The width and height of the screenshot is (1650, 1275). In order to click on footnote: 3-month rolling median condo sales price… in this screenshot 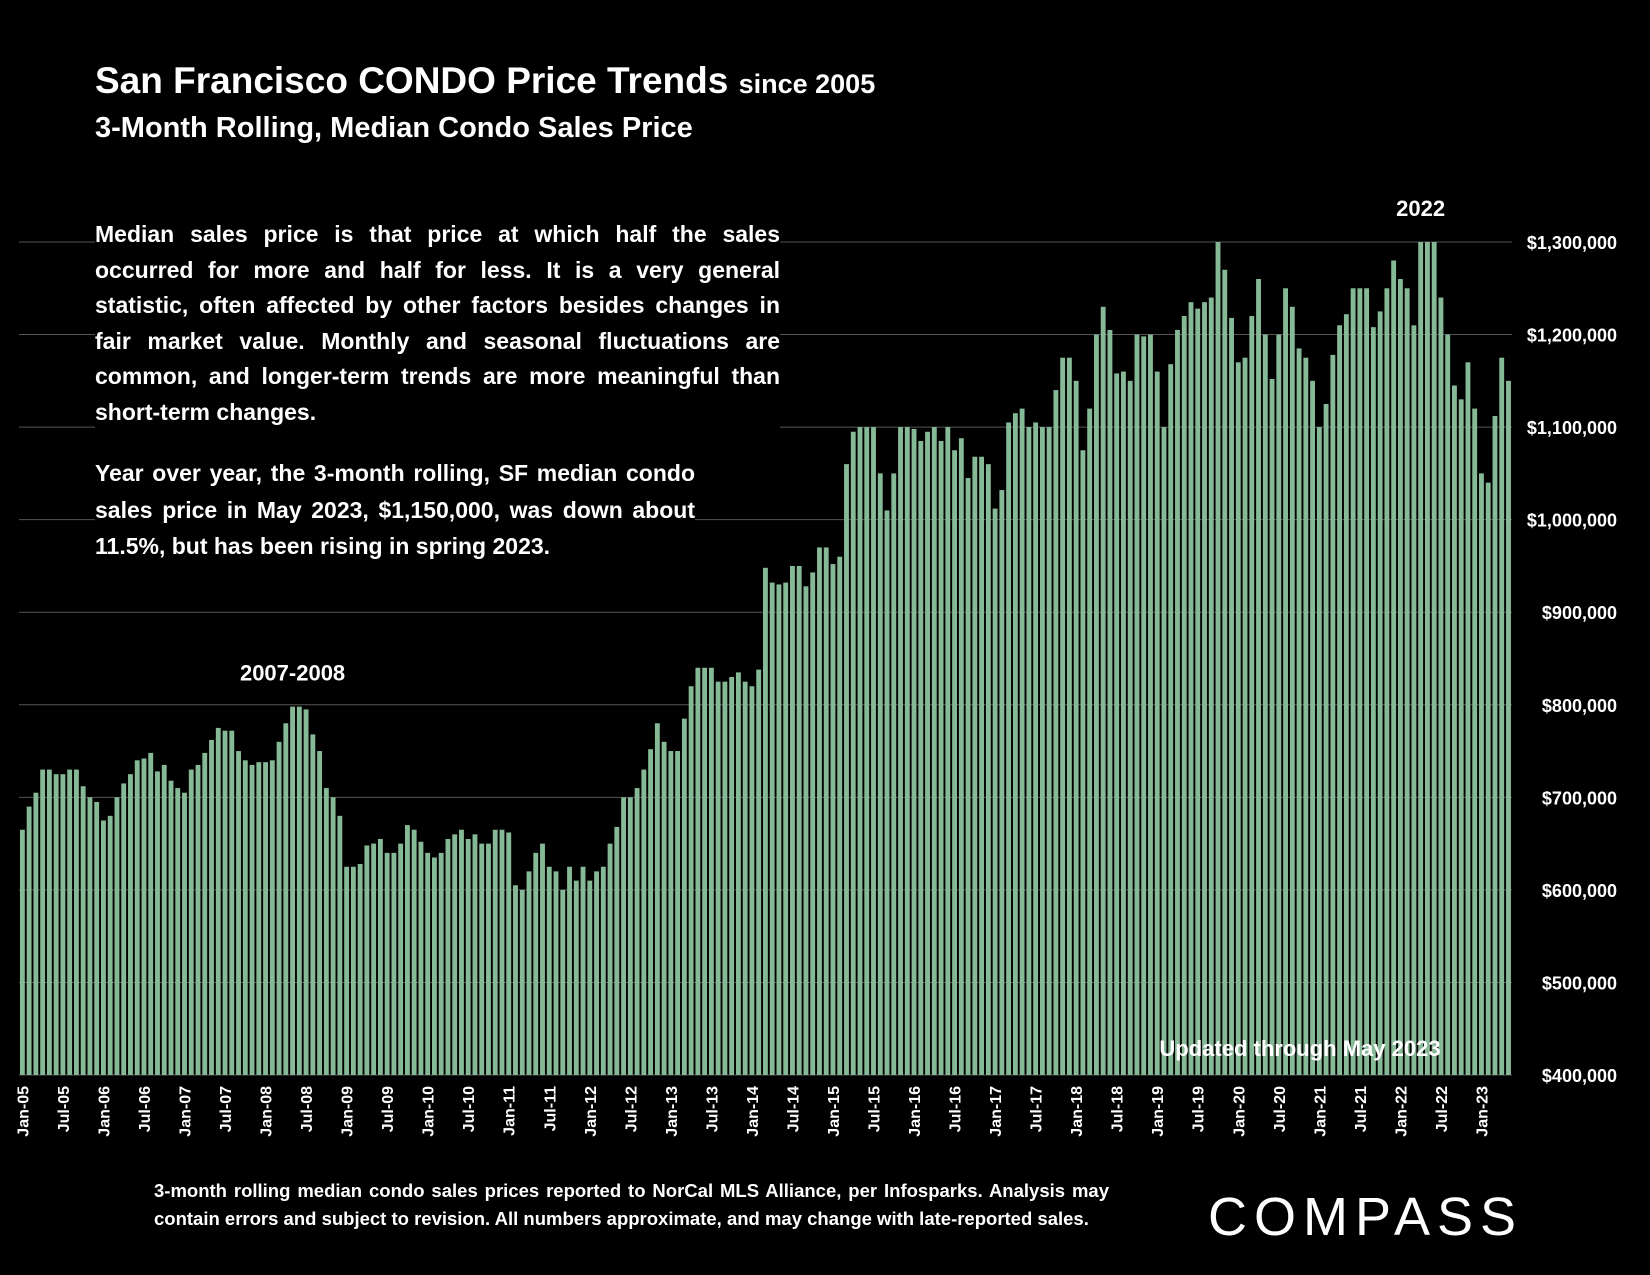, I will do `click(631, 1204)`.